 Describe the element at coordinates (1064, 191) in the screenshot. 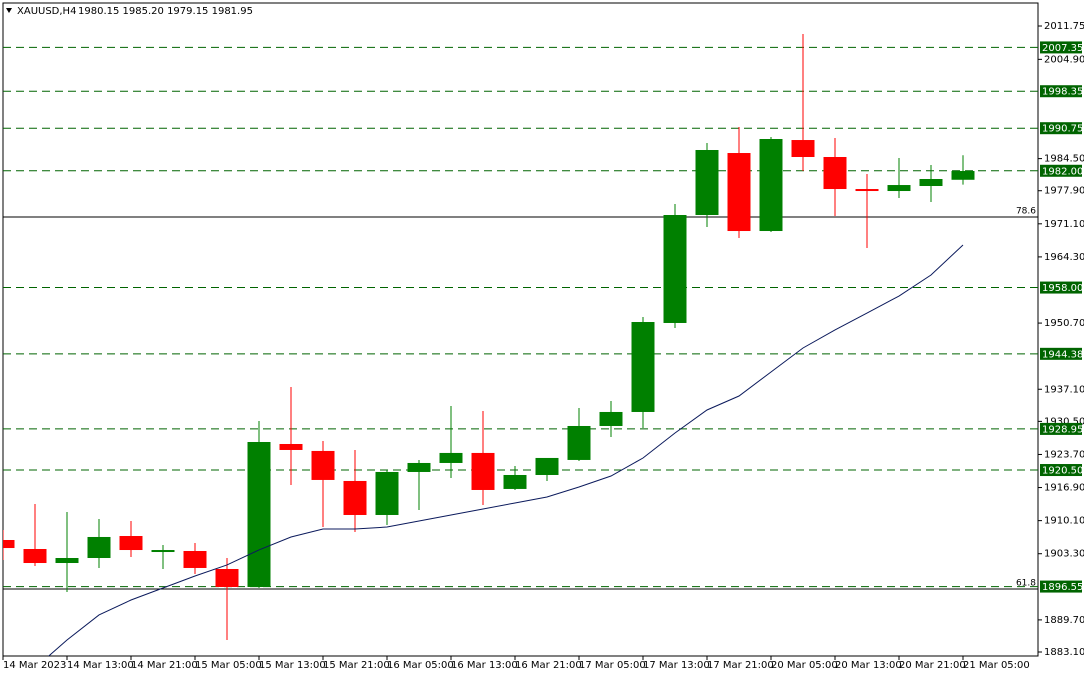

I see `y-tick-label: 1977.90` at that location.